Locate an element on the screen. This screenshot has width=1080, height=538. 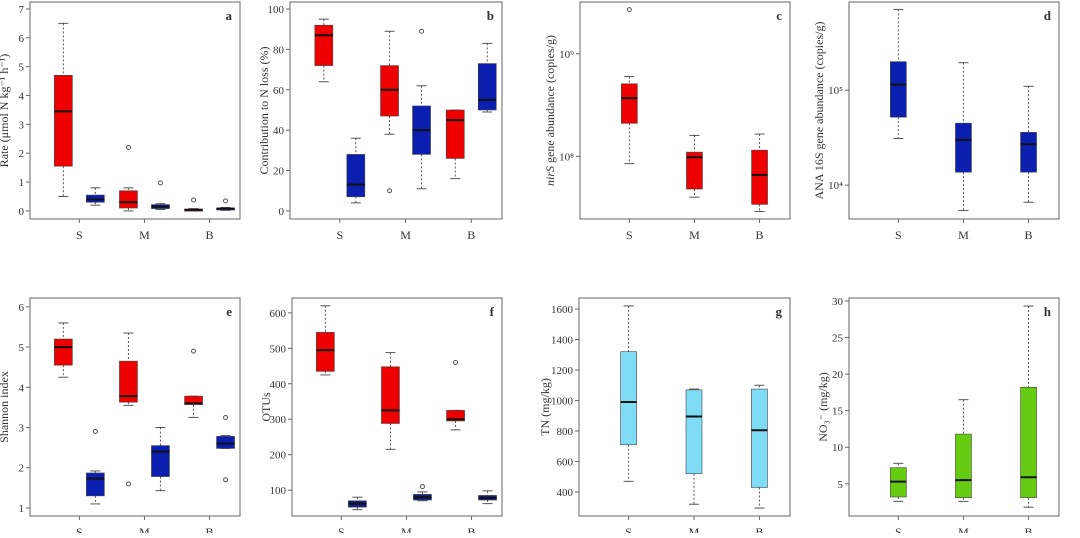
panel-letter: c is located at coordinates (779, 15).